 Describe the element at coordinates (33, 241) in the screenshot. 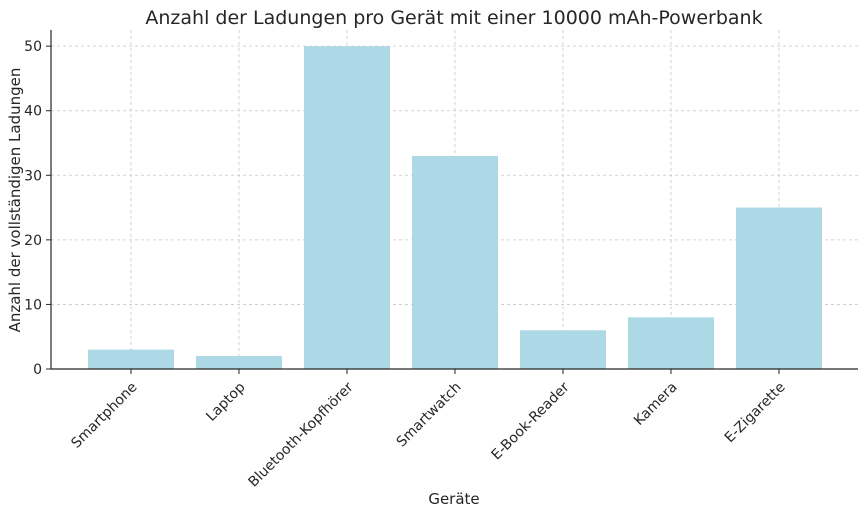

I see `y-tick-label: 20` at that location.